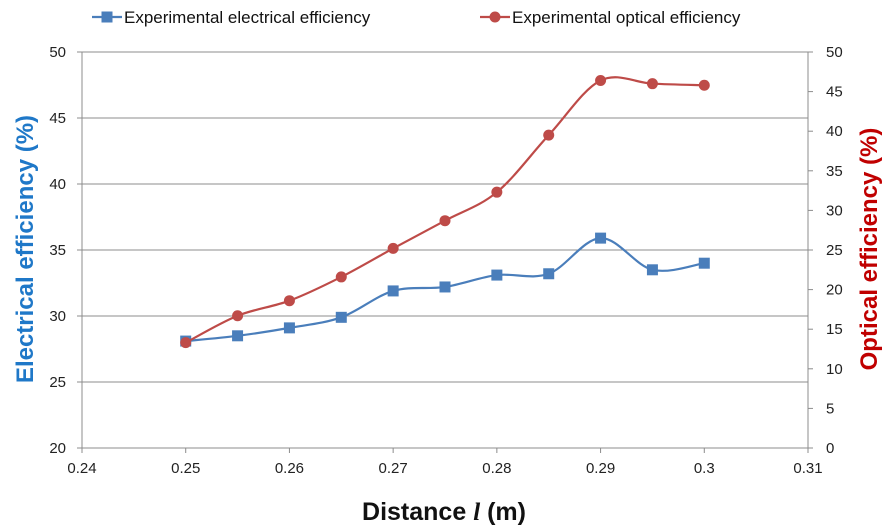  What do you see at coordinates (185, 468) in the screenshot?
I see `x-tick-label: 0.25` at bounding box center [185, 468].